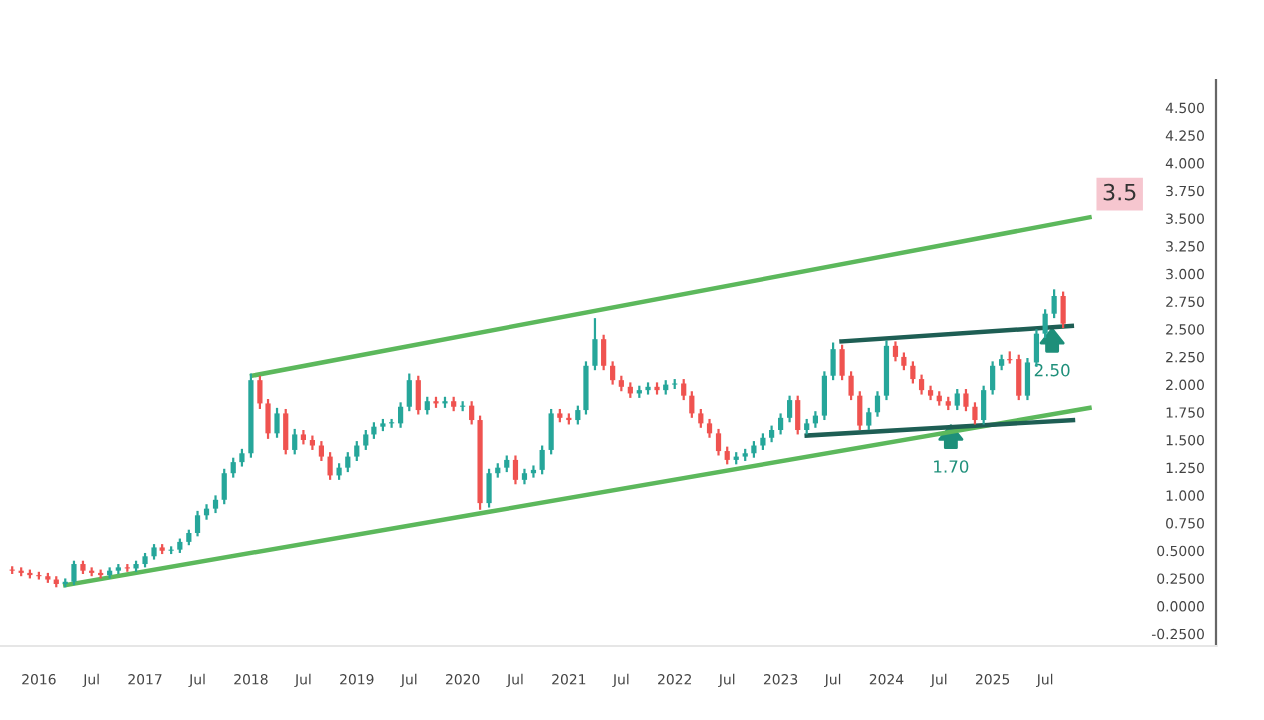 The height and width of the screenshot is (720, 1264). I want to click on annotation: 2.50, so click(1052, 370).